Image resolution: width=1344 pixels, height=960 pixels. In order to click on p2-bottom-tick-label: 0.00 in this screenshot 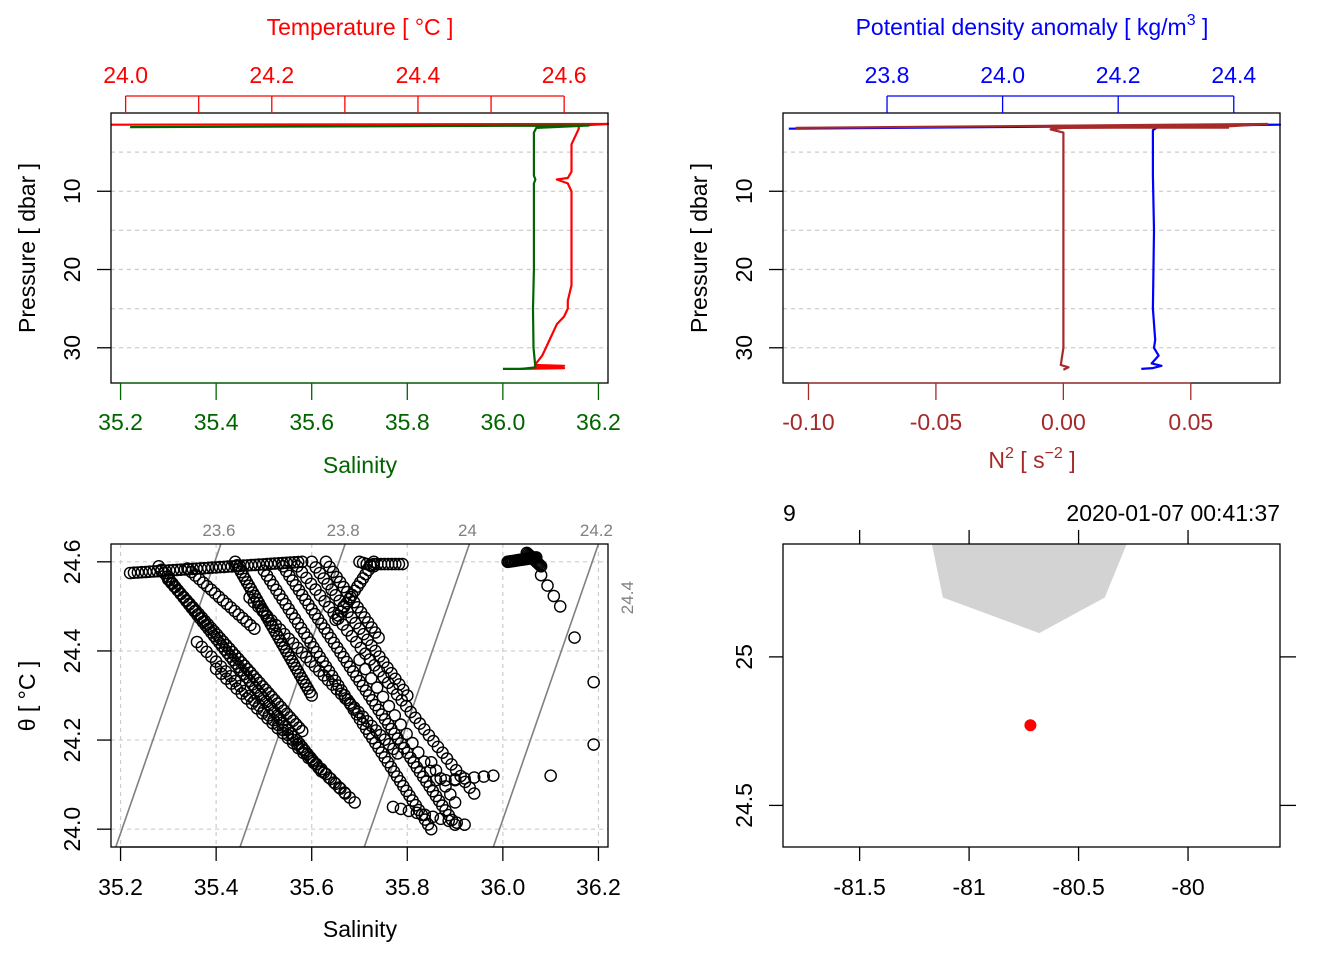, I will do `click(1063, 422)`.